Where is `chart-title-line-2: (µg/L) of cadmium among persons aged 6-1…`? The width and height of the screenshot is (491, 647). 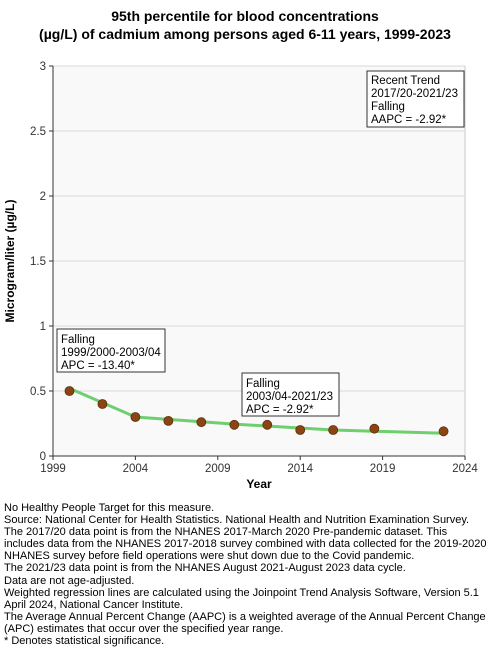 chart-title-line-2: (µg/L) of cadmium among persons aged 6-1… is located at coordinates (245, 34).